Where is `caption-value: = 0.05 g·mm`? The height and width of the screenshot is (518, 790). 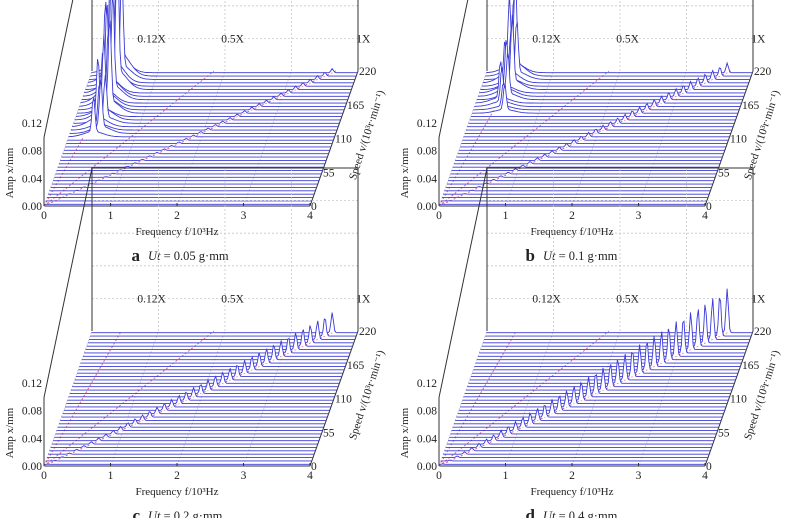 caption-value: = 0.05 g·mm is located at coordinates (195, 256).